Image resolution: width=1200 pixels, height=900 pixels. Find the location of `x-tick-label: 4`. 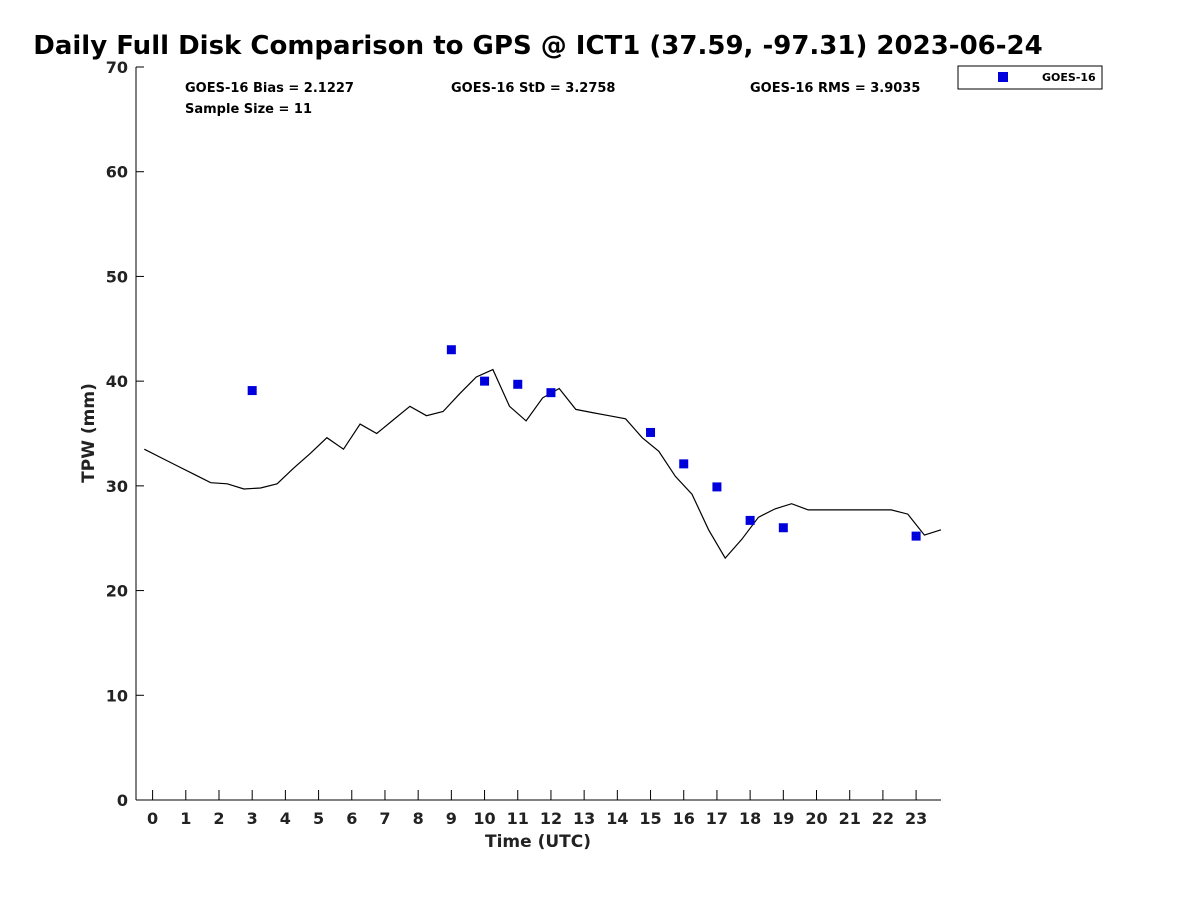

x-tick-label: 4 is located at coordinates (285, 818).